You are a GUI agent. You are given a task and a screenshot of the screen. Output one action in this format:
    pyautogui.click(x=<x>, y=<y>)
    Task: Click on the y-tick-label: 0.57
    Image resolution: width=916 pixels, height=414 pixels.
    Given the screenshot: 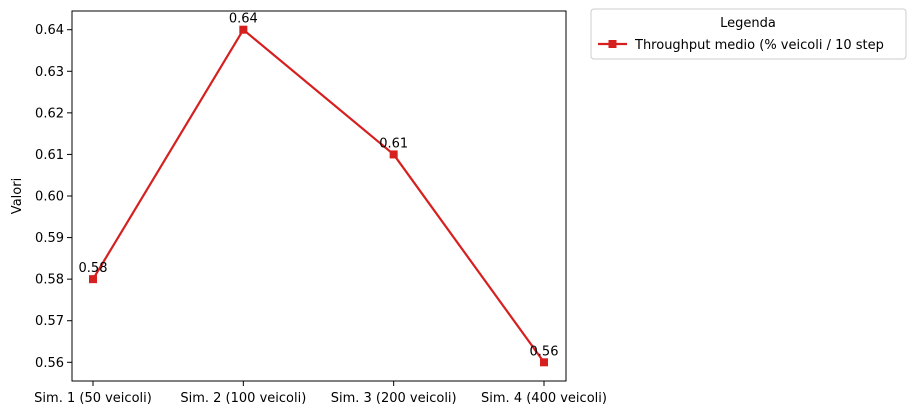 What is the action you would take?
    pyautogui.click(x=49, y=321)
    